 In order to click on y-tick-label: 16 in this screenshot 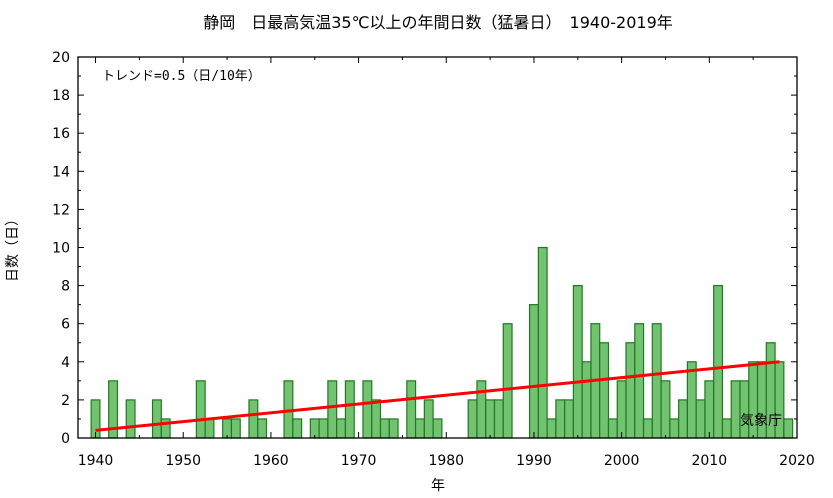, I will do `click(61, 134)`.